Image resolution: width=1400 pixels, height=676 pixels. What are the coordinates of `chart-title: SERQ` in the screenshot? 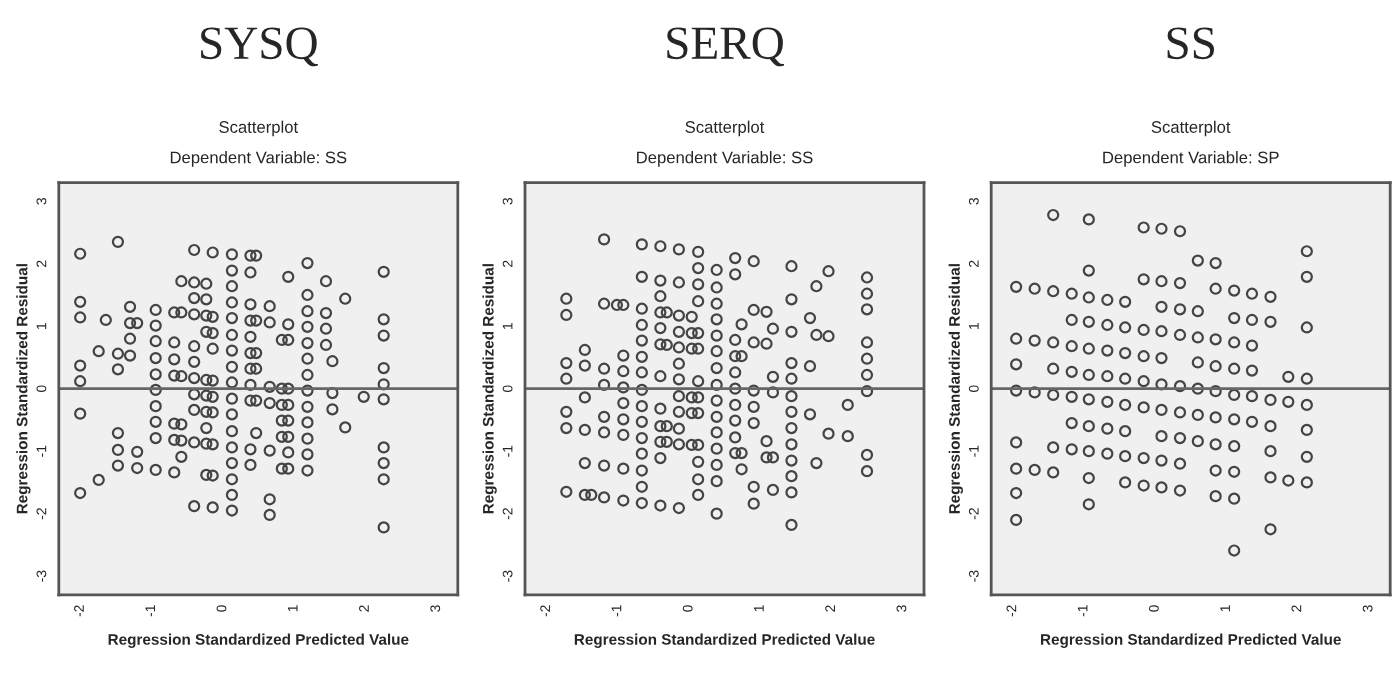 It's located at (726, 47).